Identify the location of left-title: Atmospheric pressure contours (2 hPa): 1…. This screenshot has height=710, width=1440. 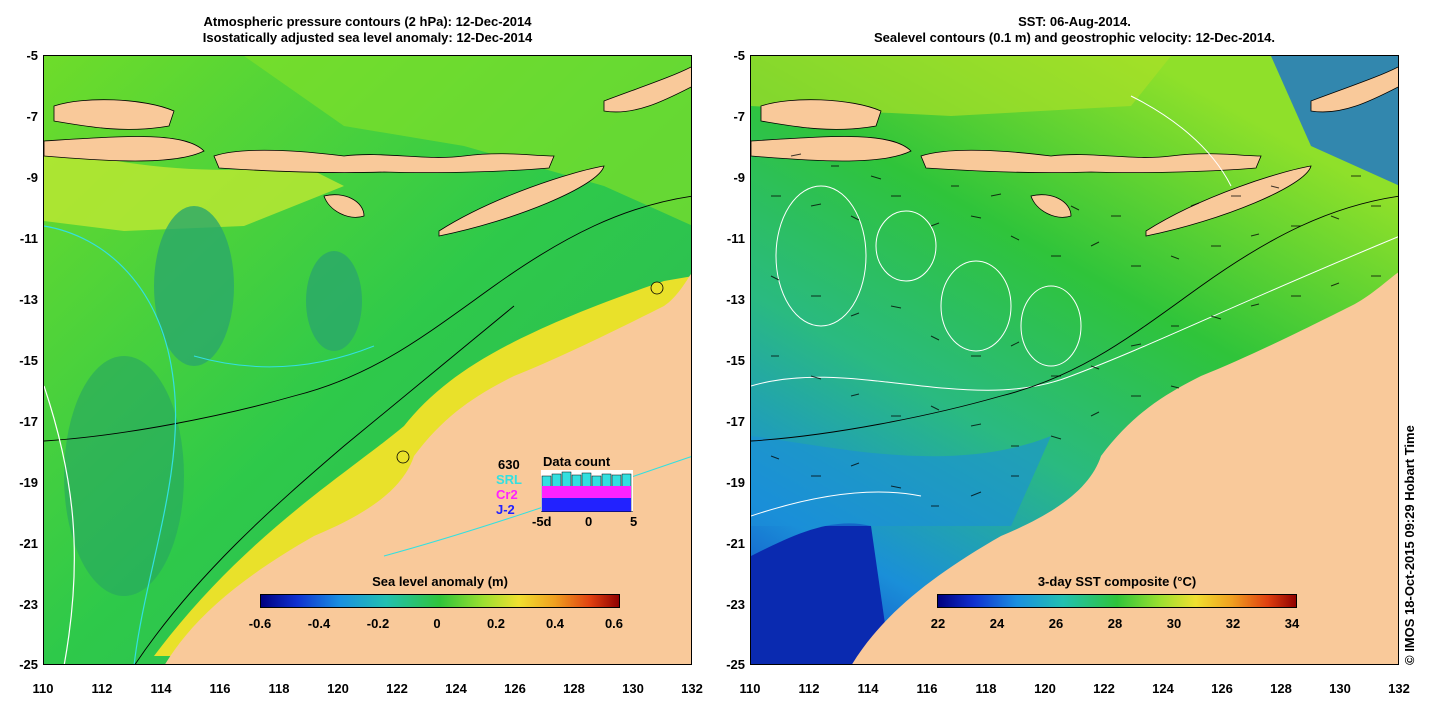
(367, 30).